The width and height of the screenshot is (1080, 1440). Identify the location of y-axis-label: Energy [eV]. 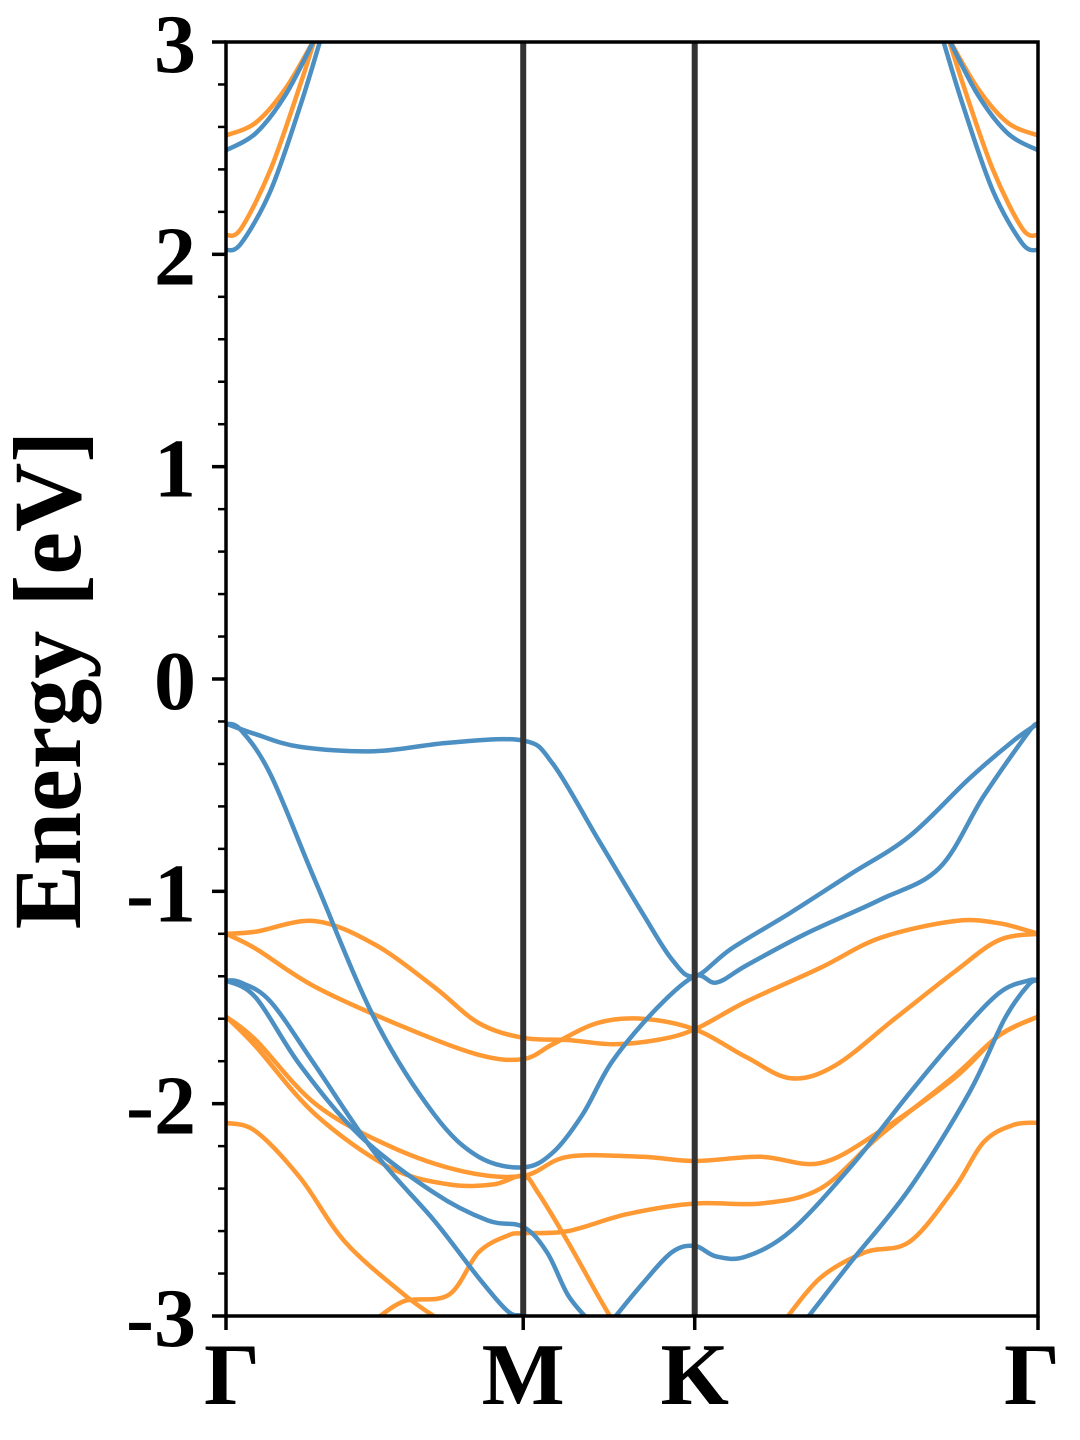
(50, 680).